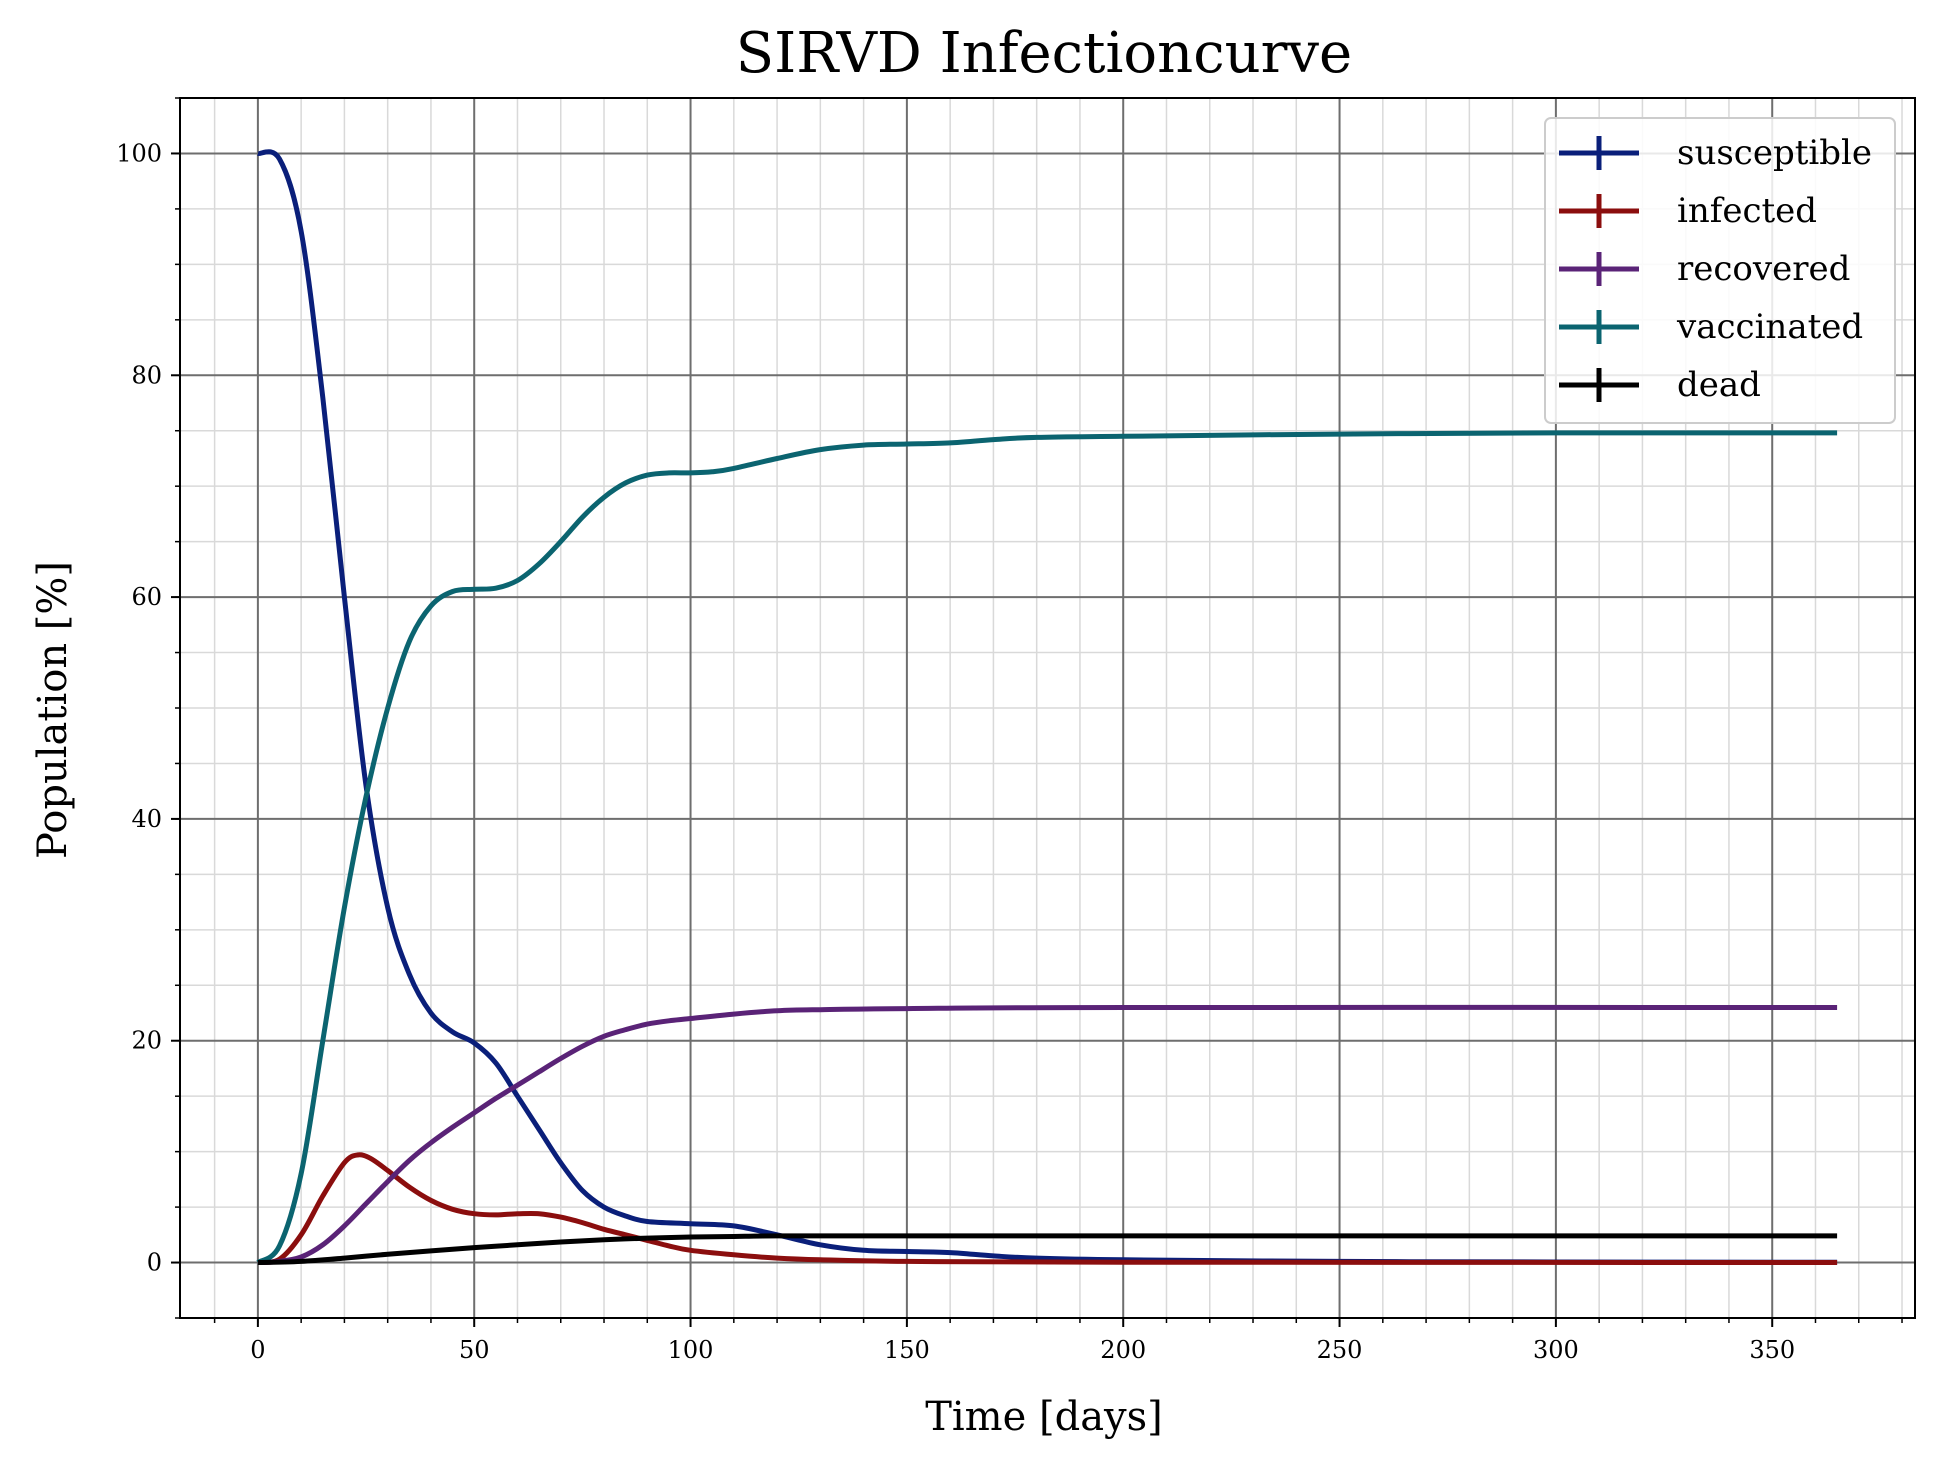  Describe the element at coordinates (907, 1350) in the screenshot. I see `x-tick-label: 150` at that location.